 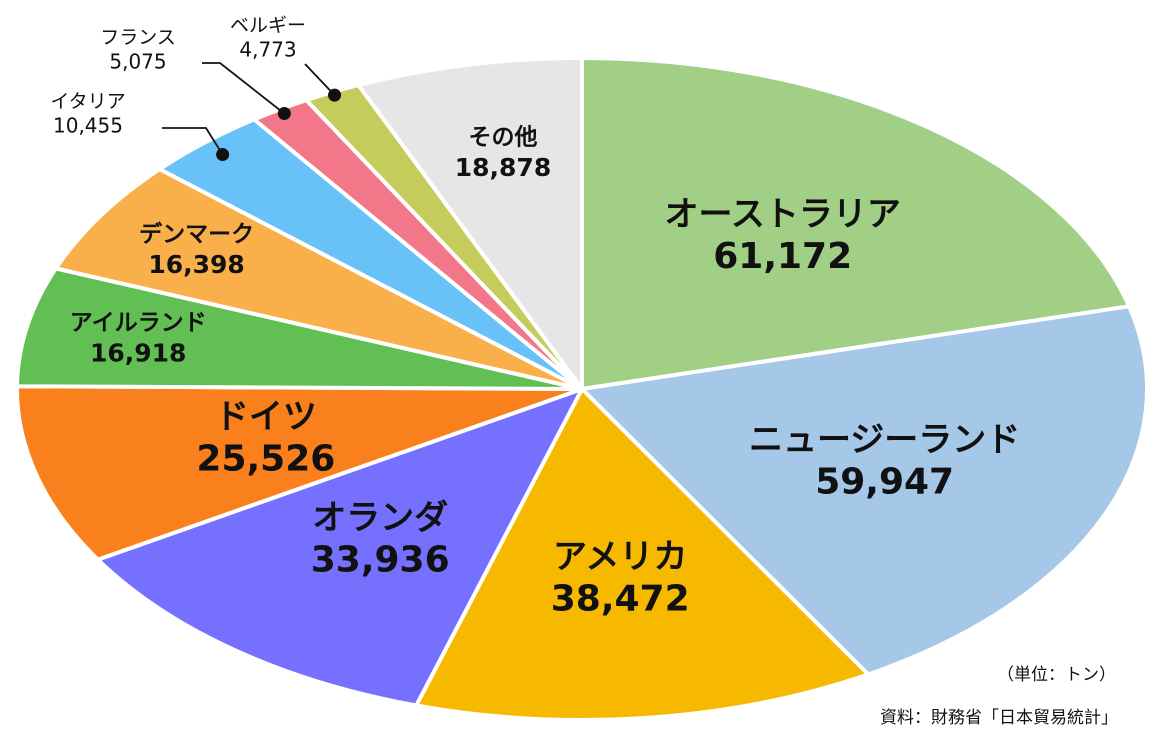 I want to click on slice-9-leader-line, so click(x=320, y=79).